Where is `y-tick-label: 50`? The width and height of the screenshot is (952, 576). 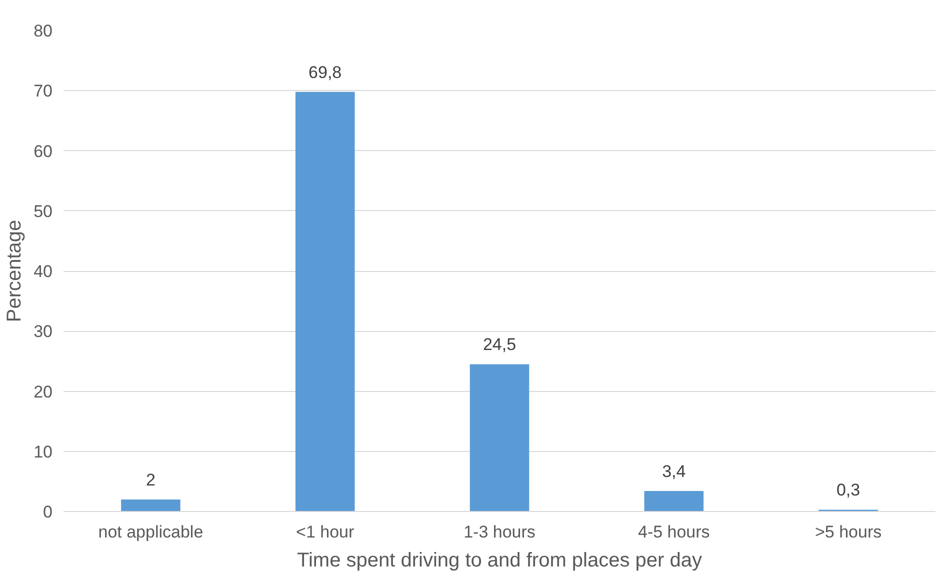 y-tick-label: 50 is located at coordinates (43, 211).